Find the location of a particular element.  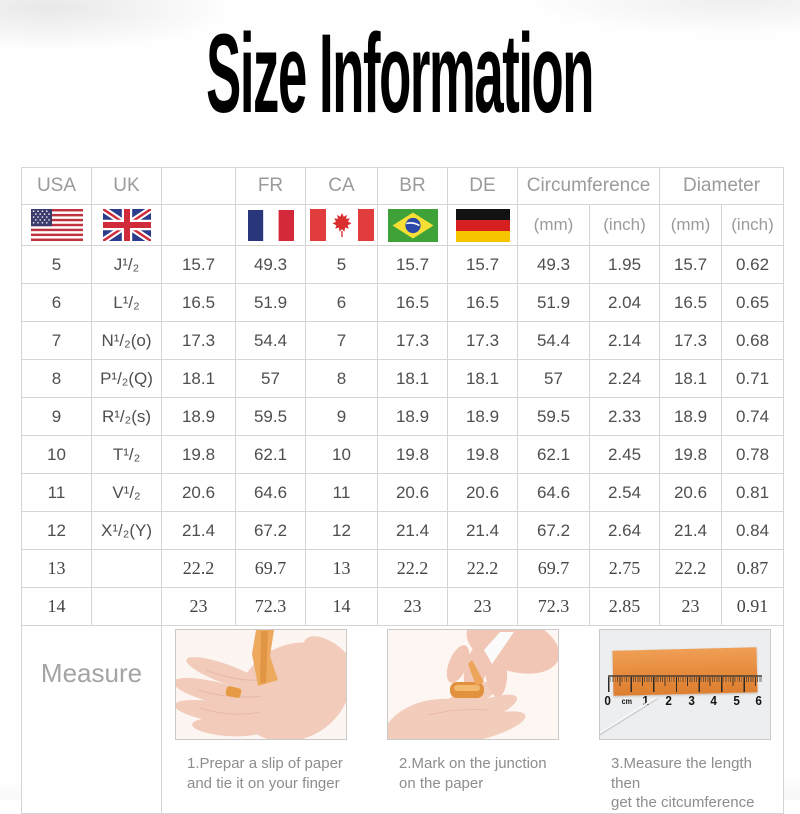

size-cell: 12 is located at coordinates (56, 530).